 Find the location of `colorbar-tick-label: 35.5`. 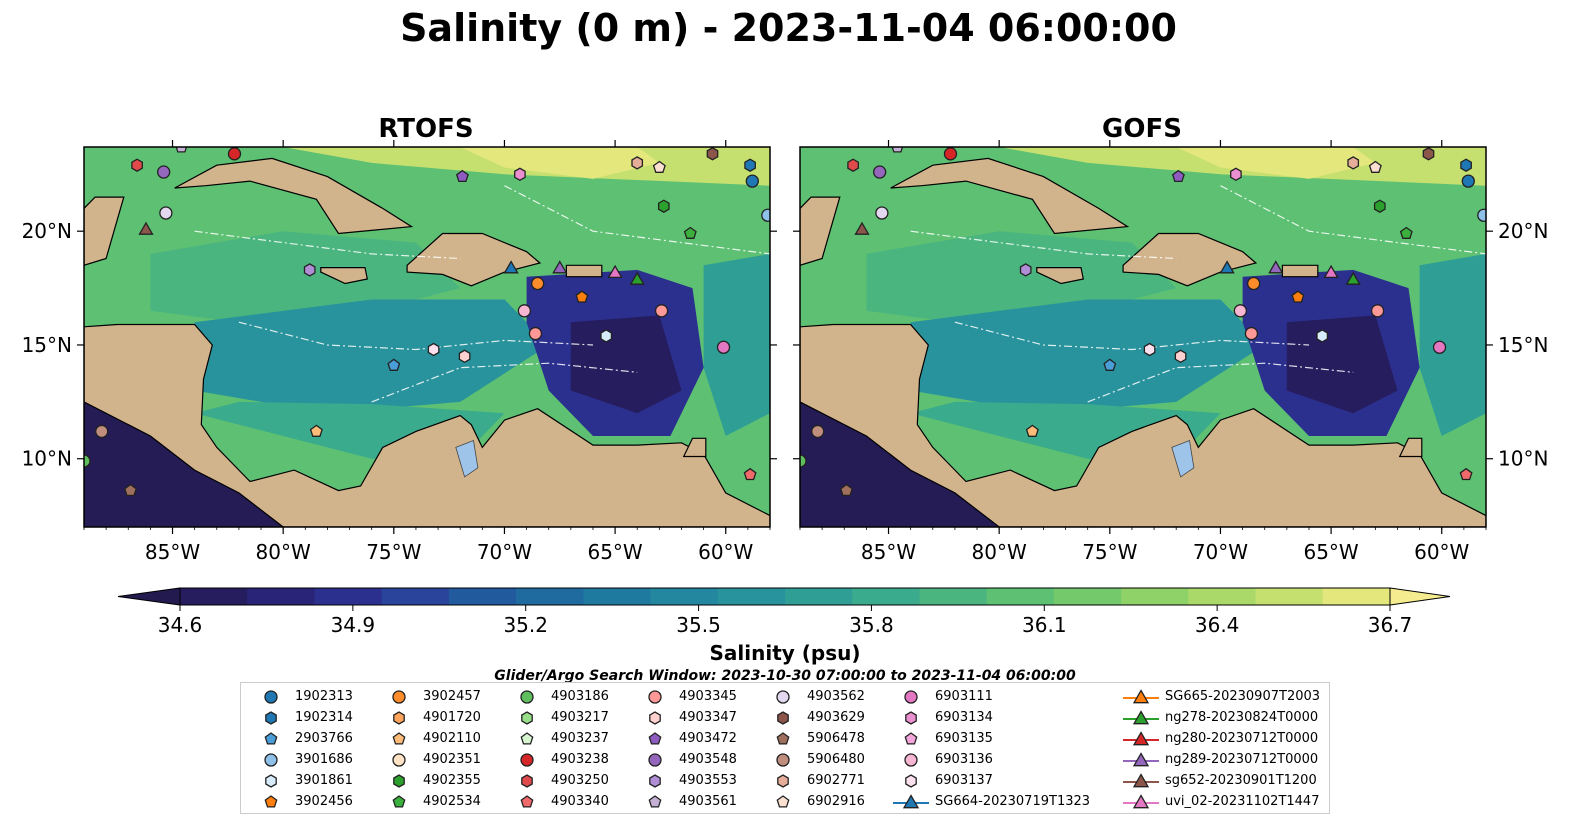

colorbar-tick-label: 35.5 is located at coordinates (698, 625).